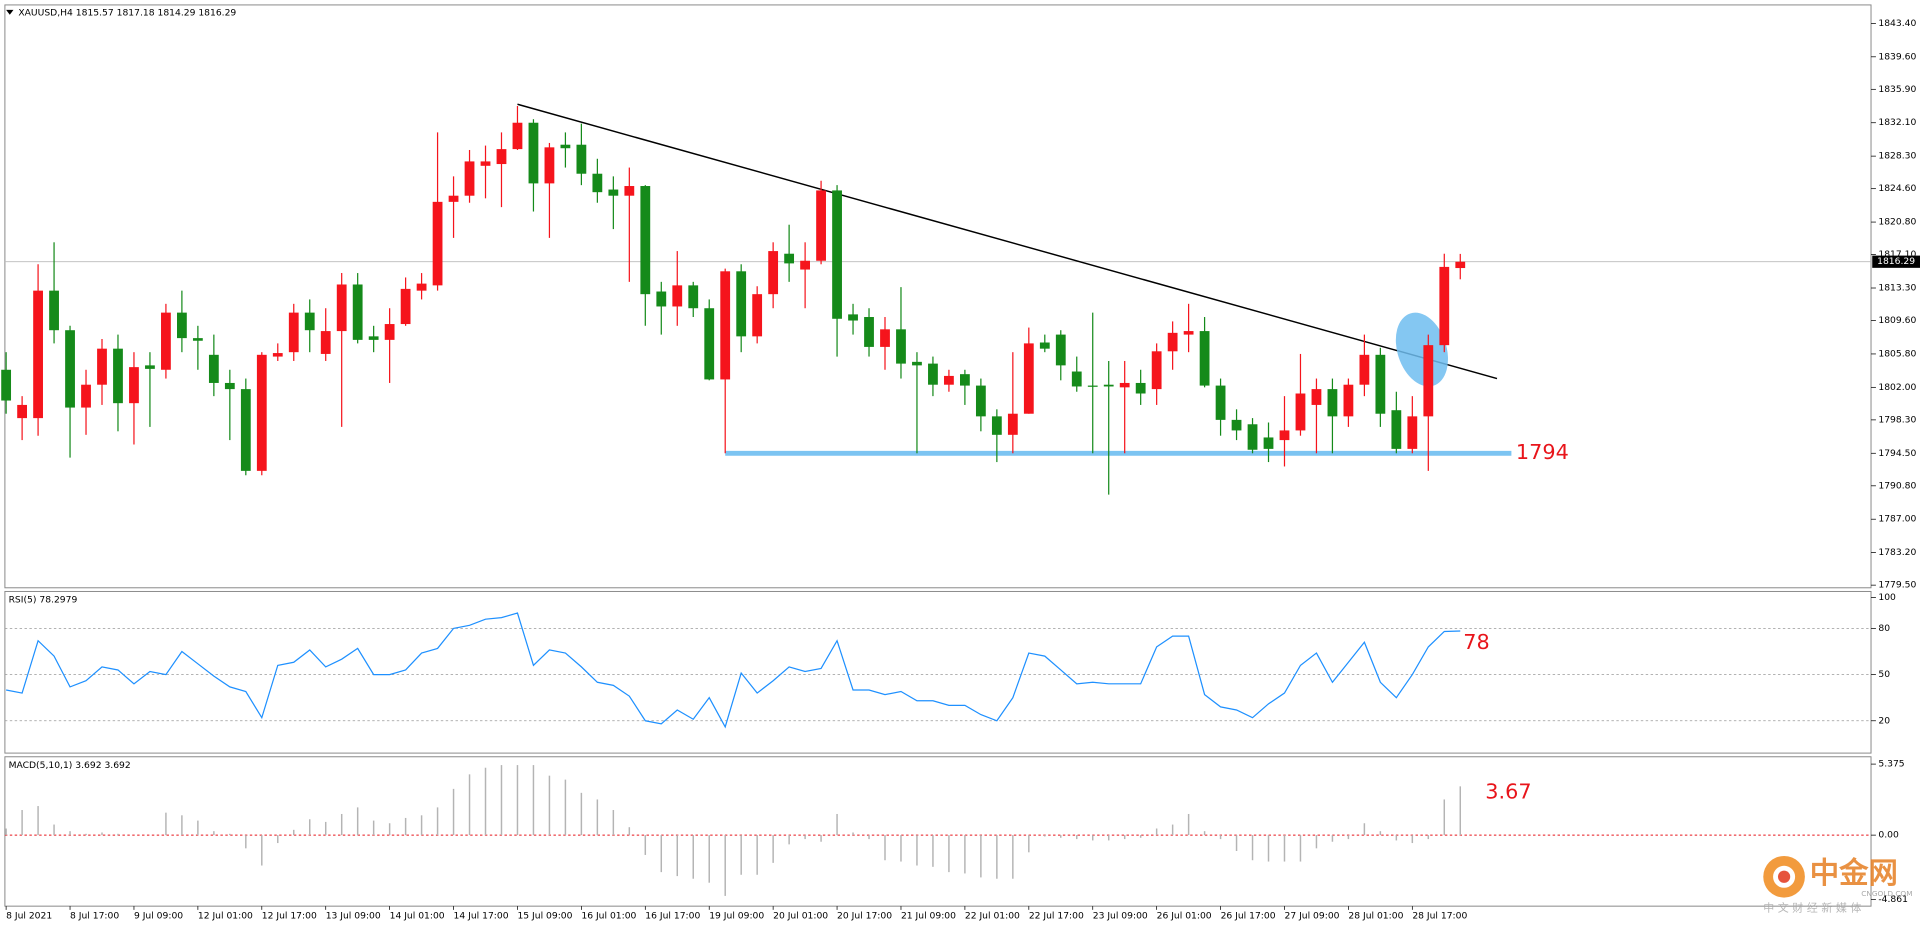 This screenshot has height=927, width=1920. What do you see at coordinates (1784, 876) in the screenshot?
I see `logo-dot` at bounding box center [1784, 876].